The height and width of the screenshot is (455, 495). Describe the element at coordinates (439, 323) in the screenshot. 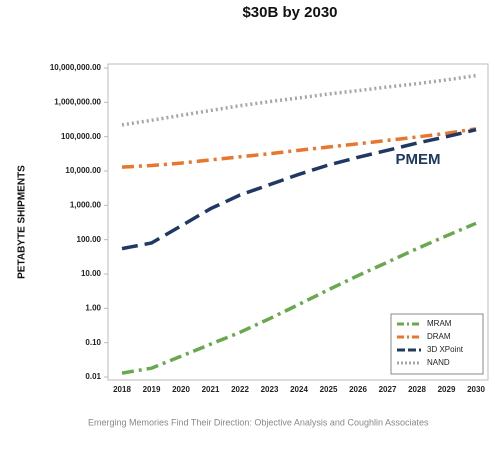

I see `legend-label: MRAM` at that location.